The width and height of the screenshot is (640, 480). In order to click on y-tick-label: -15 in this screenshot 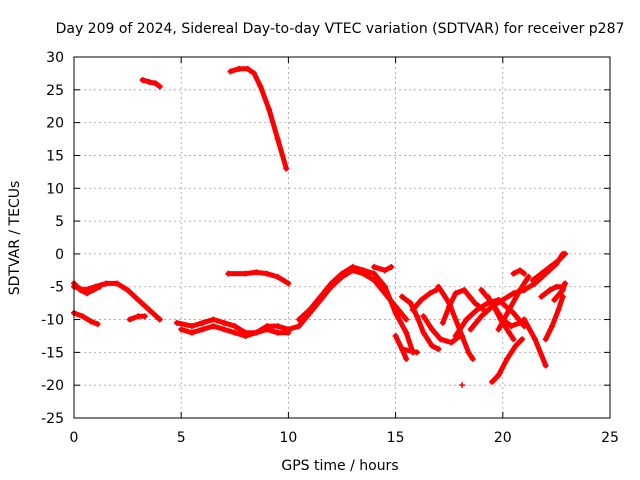, I will do `click(52, 353)`.